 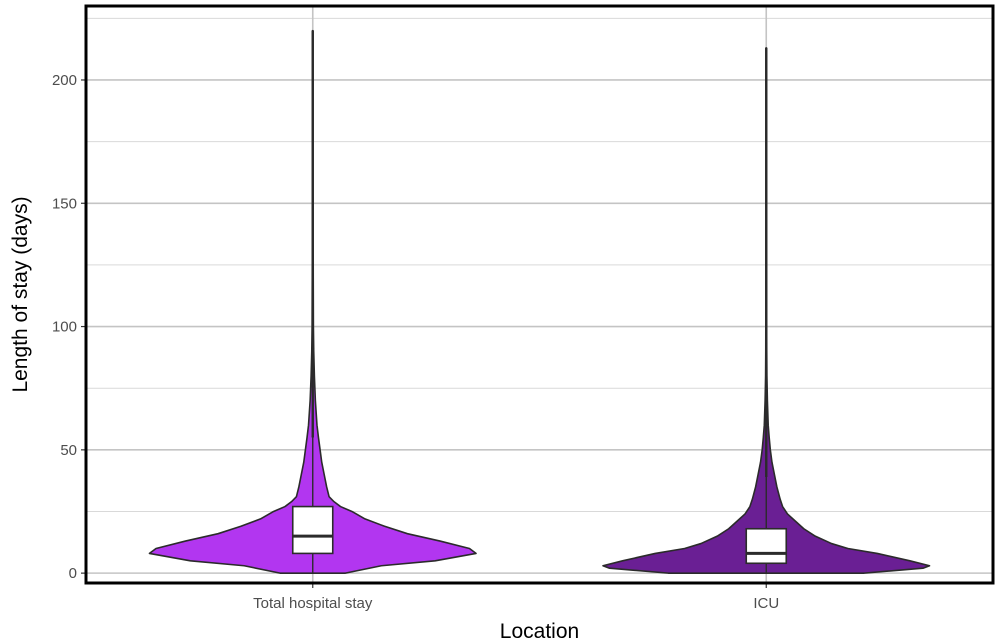 I want to click on x-tick-label: Total hospital stay, so click(x=313, y=603).